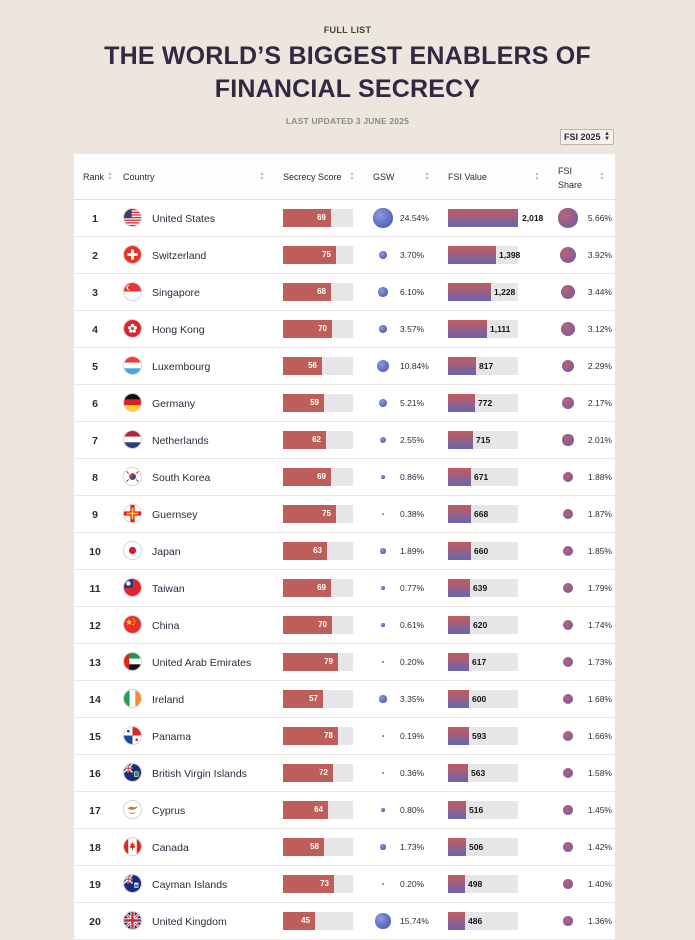 This screenshot has height=940, width=695. What do you see at coordinates (412, 773) in the screenshot?
I see `gsw-value: 0.36%` at bounding box center [412, 773].